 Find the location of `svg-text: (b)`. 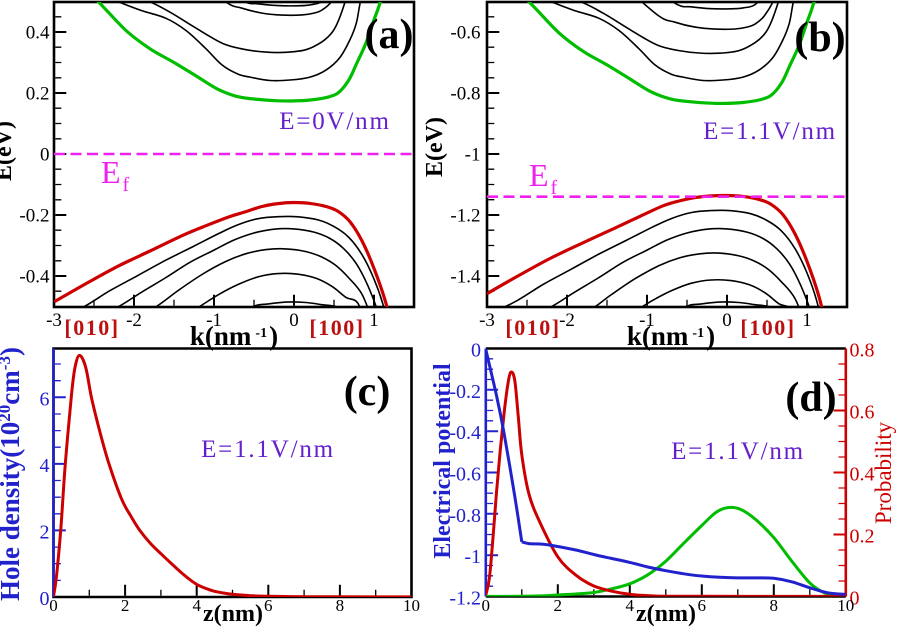

svg-text: (b) is located at coordinates (819, 38).